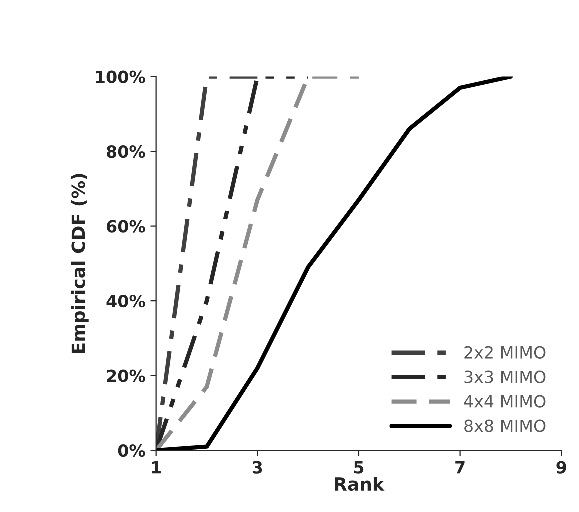 Image resolution: width=579 pixels, height=512 pixels. I want to click on x-tick-label: 3, so click(257, 467).